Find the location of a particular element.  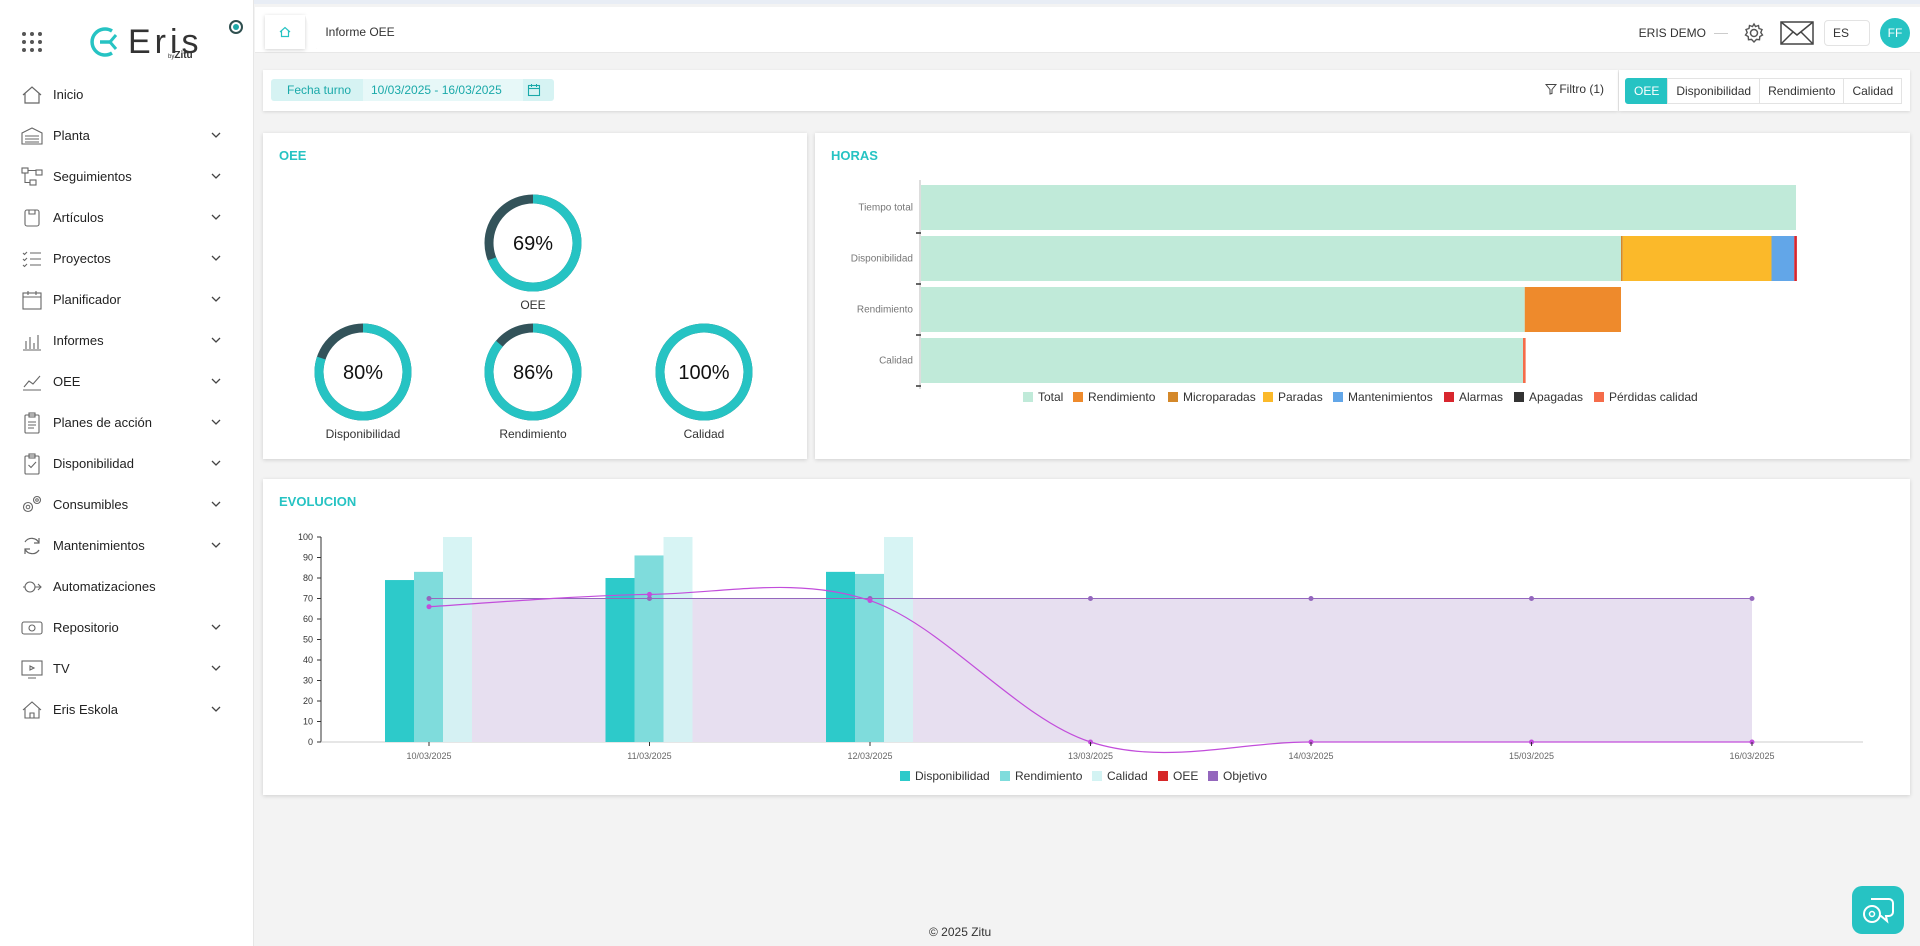

sidebar-item-automatizaciones: Automatizaciones is located at coordinates (127, 586).